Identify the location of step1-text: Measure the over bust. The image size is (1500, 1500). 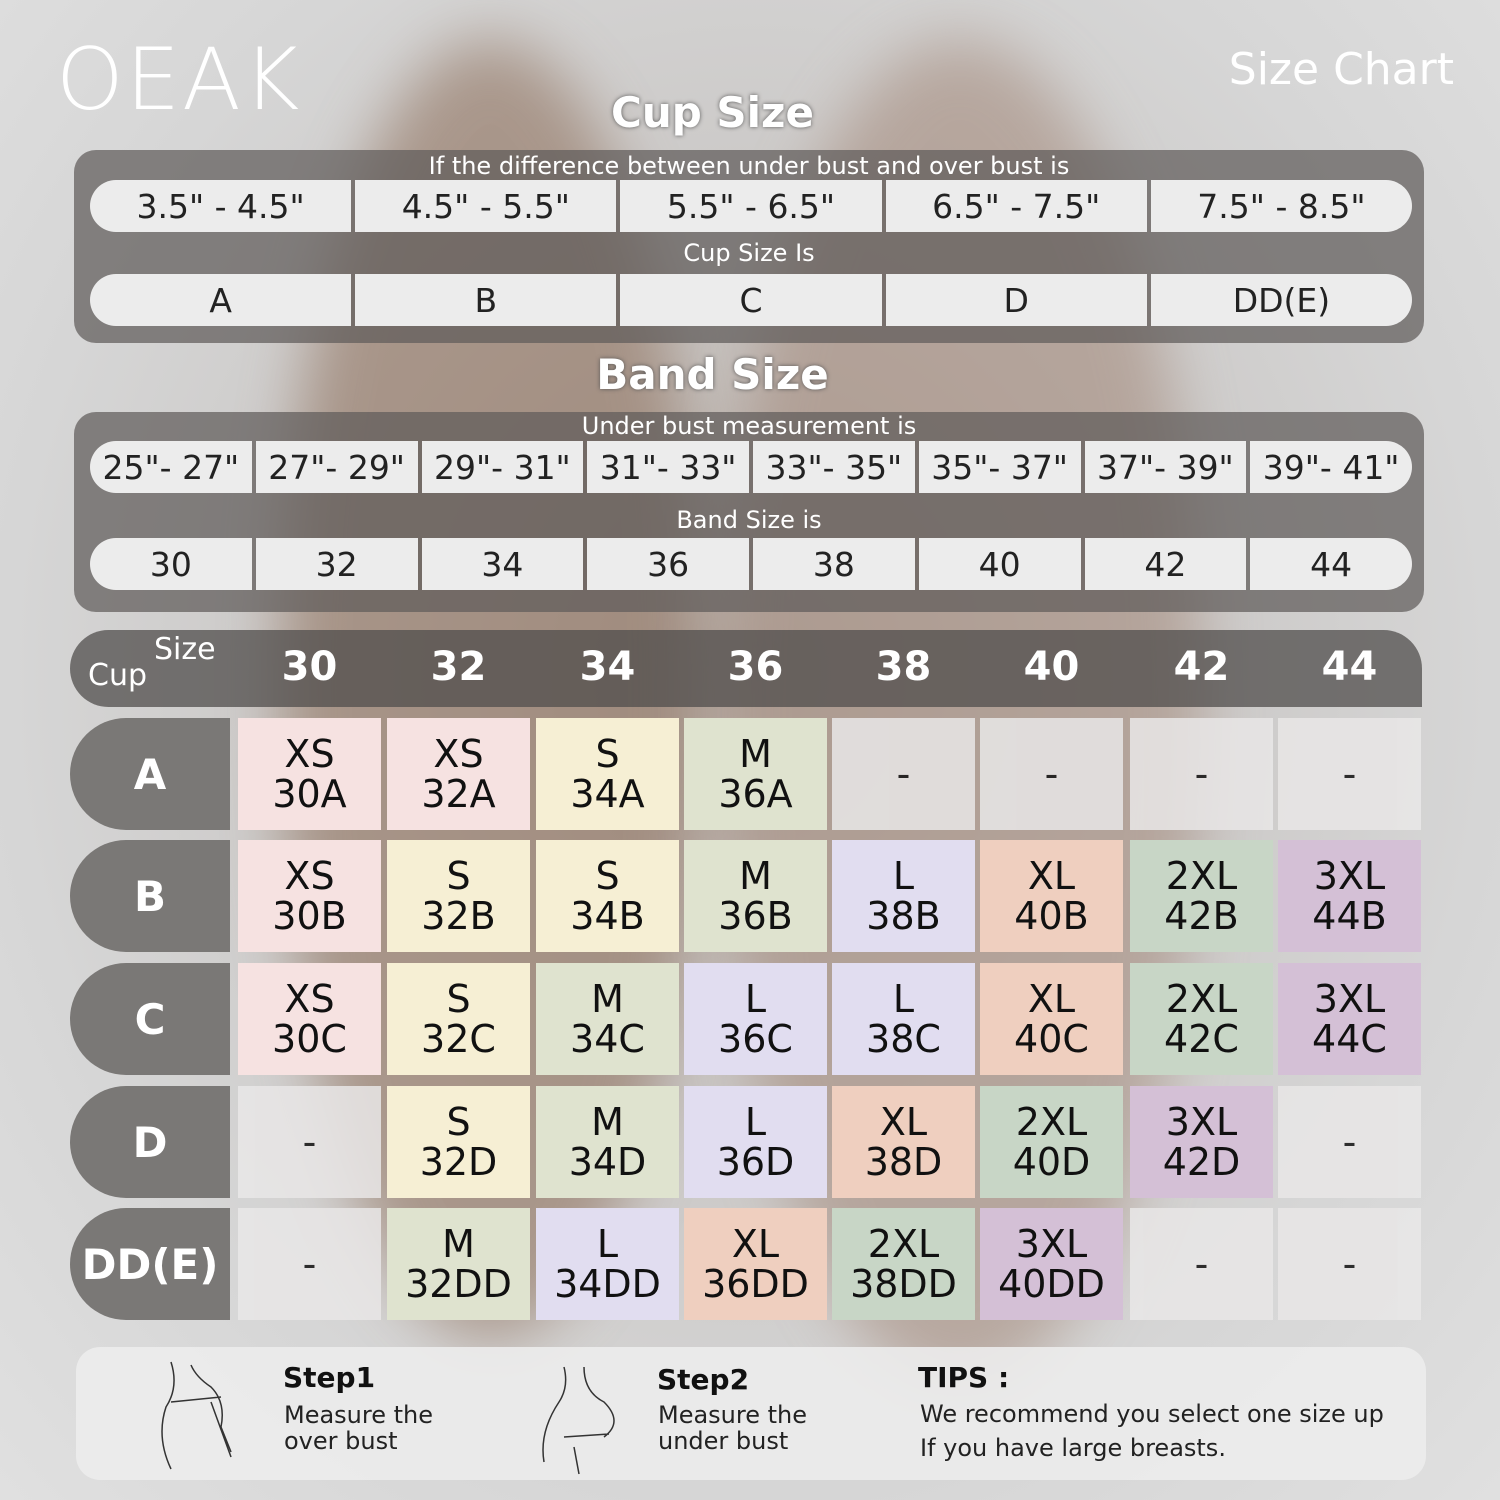
(359, 1428).